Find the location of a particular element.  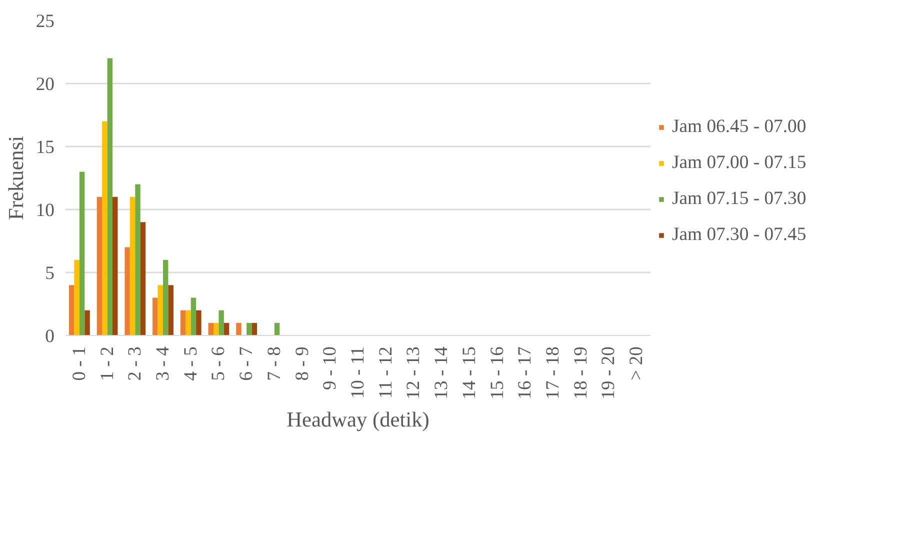

legend-label: Jam 07.00 - 07.15 is located at coordinates (739, 163).